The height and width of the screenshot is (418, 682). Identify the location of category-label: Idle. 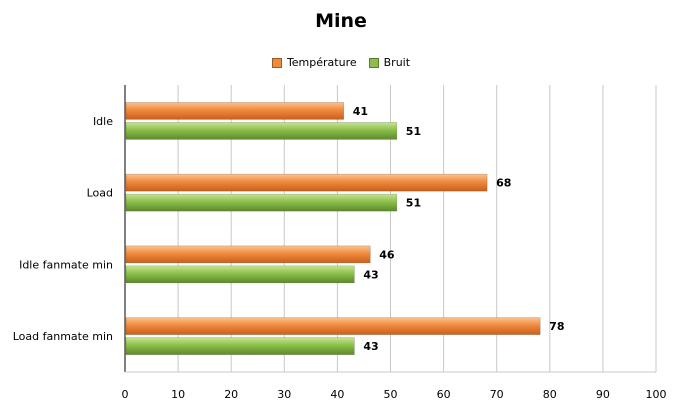
(103, 121).